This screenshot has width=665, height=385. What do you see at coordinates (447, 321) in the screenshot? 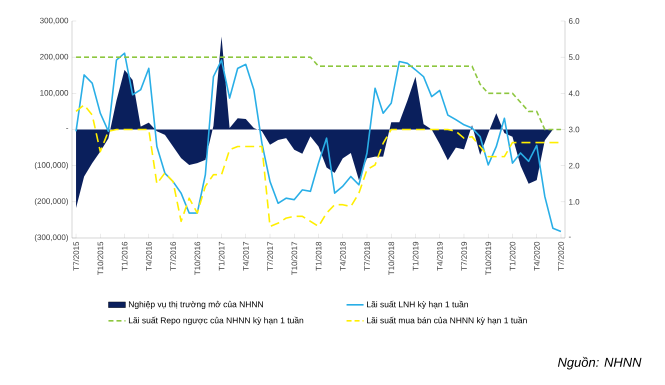
I see `legend-label: Lãi suất mua bán của NHNN kỳ hạn 1 tuần` at bounding box center [447, 321].